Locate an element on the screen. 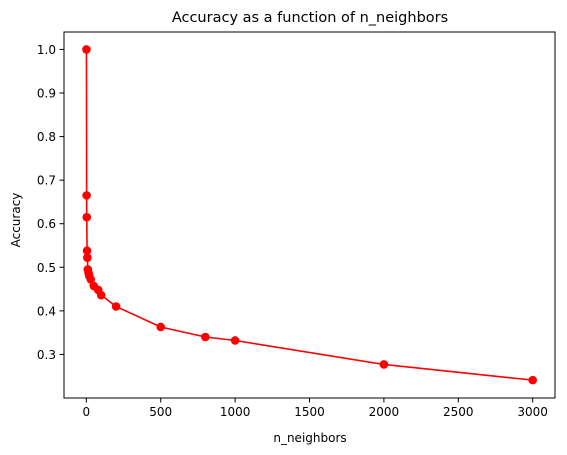 The height and width of the screenshot is (455, 567). x-tick-label: 2000 is located at coordinates (384, 412).